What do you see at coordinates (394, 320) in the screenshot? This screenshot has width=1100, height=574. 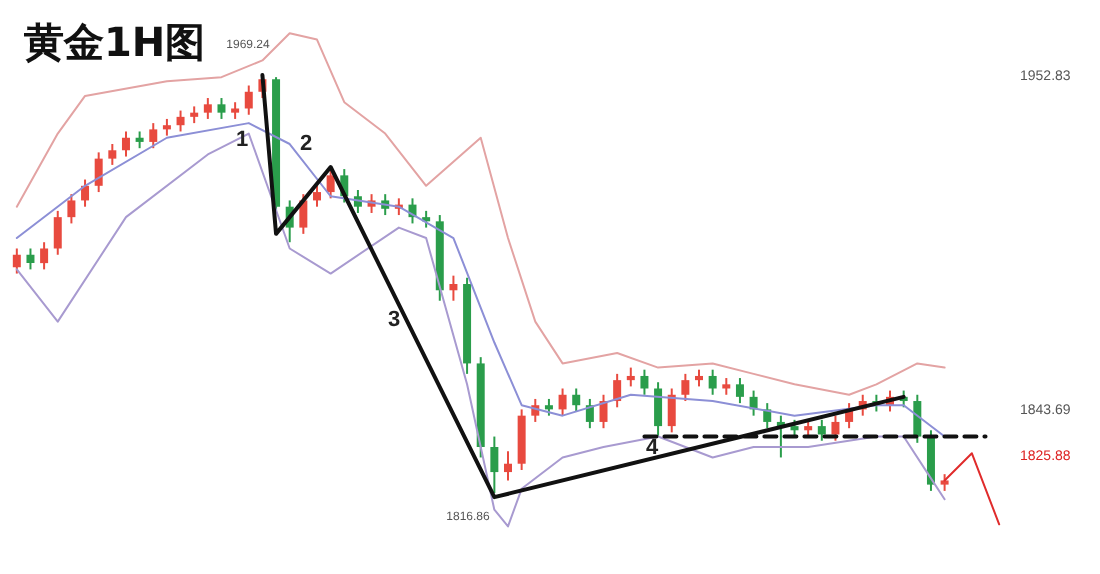 I see `annotation: 3` at bounding box center [394, 320].